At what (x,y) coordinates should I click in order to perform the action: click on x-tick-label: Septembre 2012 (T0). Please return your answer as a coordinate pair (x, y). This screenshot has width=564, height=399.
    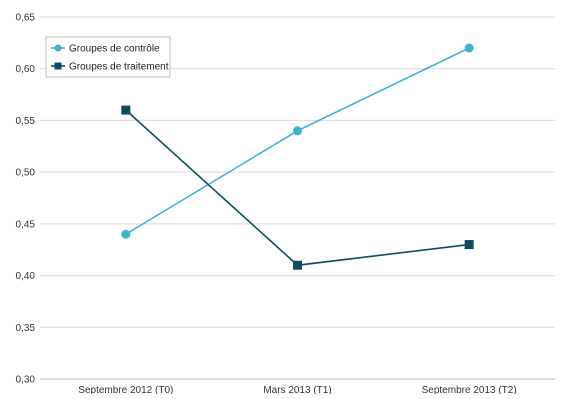
    Looking at the image, I should click on (125, 389).